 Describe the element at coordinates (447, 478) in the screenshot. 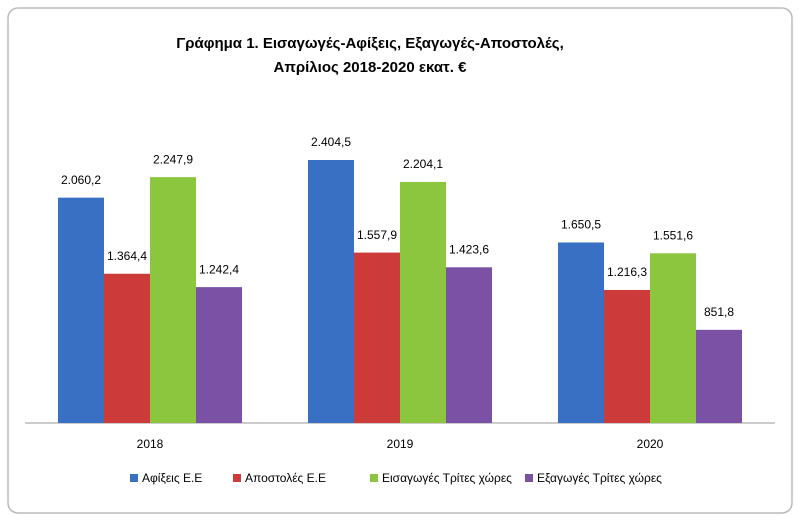

I see `legend-label: Εισαγωγές Τρίτες χώρες` at that location.